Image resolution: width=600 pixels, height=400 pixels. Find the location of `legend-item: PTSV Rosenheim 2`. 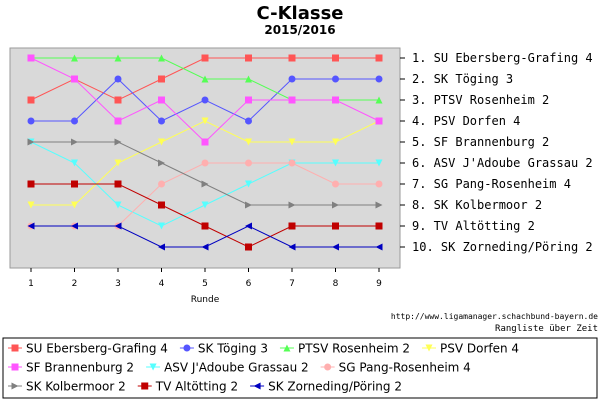

legend-item: PTSV Rosenheim 2 is located at coordinates (344, 349).